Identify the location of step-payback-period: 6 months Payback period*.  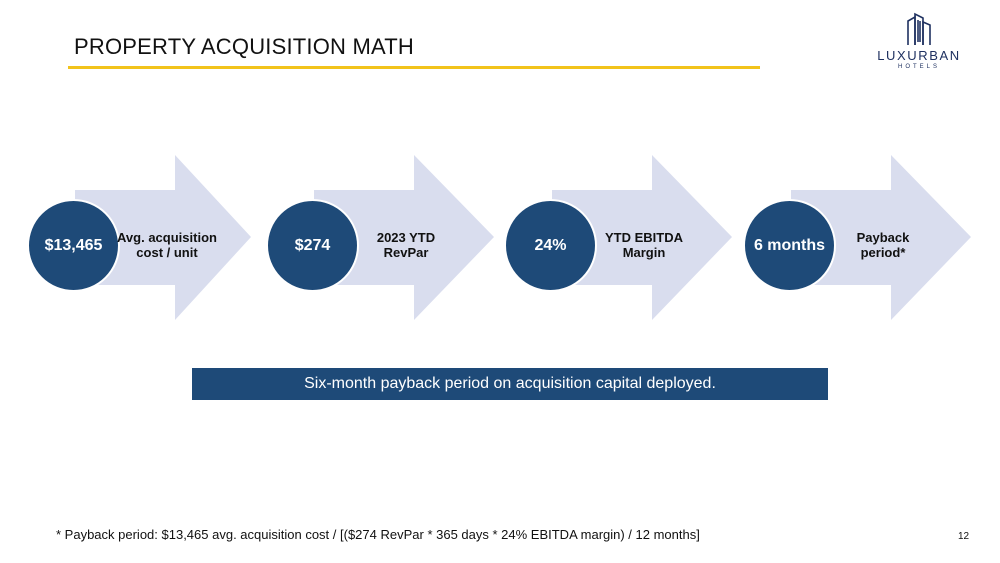
(871, 237).